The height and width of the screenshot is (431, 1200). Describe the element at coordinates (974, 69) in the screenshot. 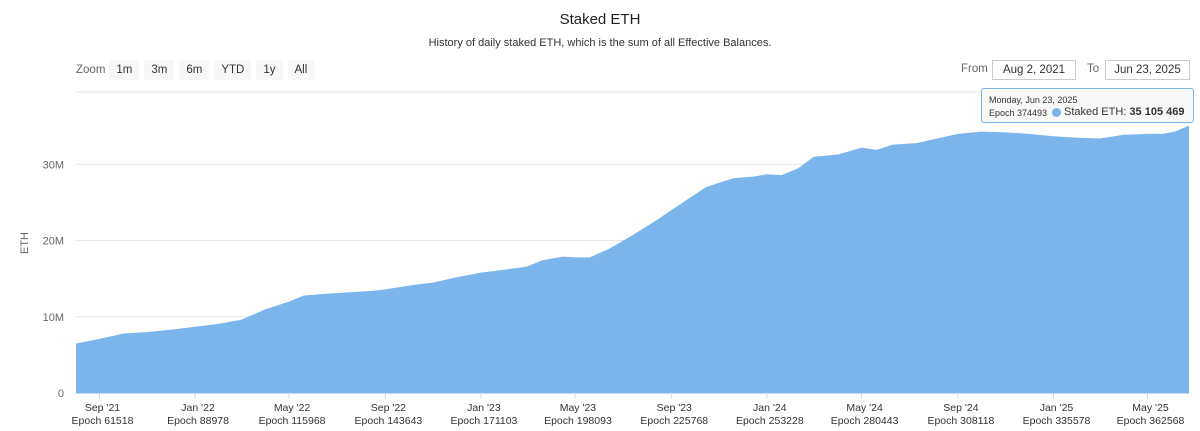

I see `range-from-label: From` at that location.